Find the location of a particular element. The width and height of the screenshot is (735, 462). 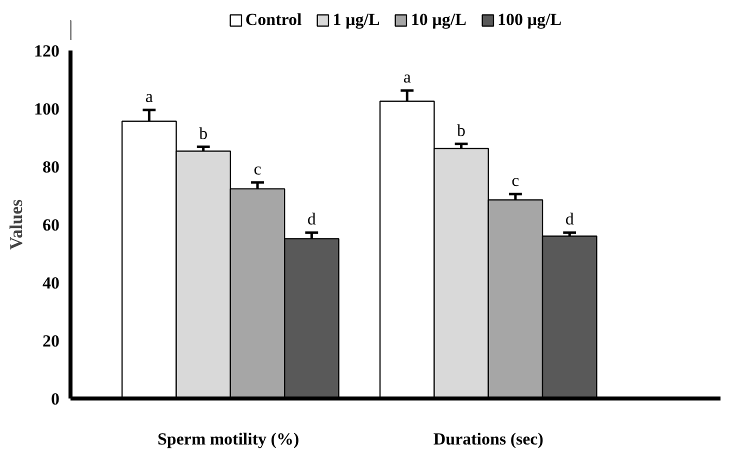

legend-label: Control is located at coordinates (273, 20).